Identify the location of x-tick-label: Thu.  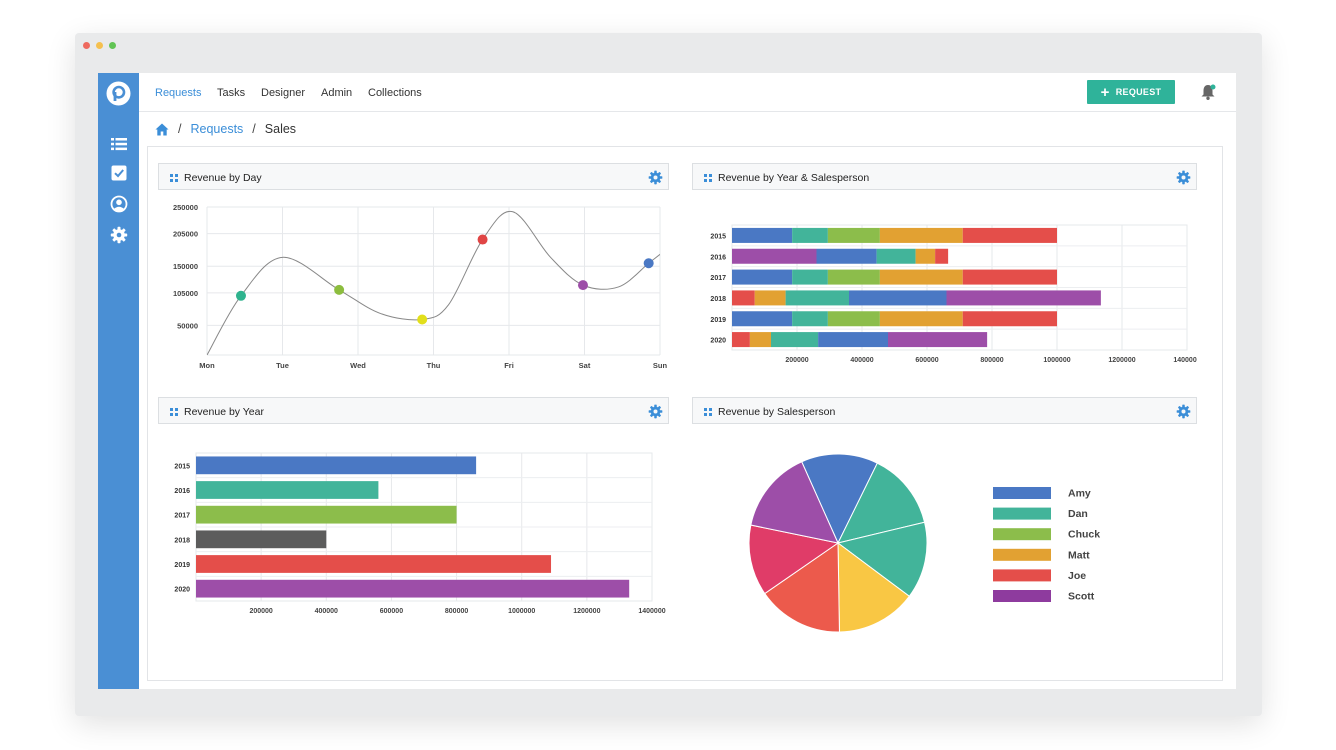
(434, 365).